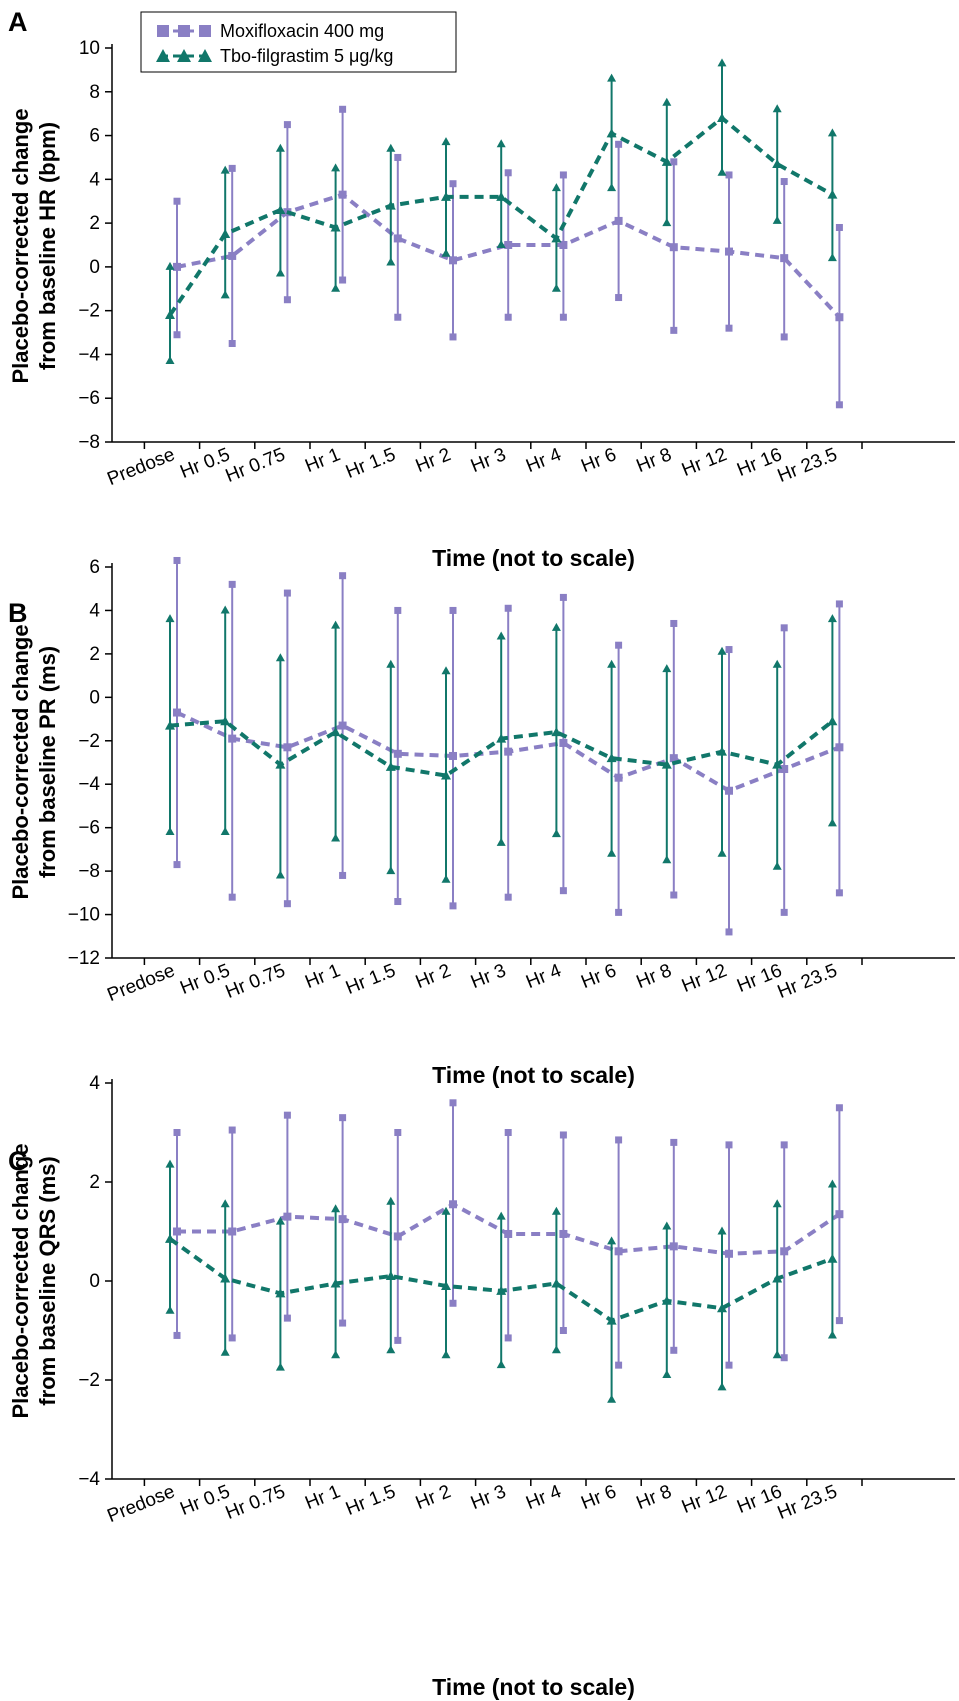  What do you see at coordinates (89, 784) in the screenshot?
I see `y-tick-label: −4` at bounding box center [89, 784].